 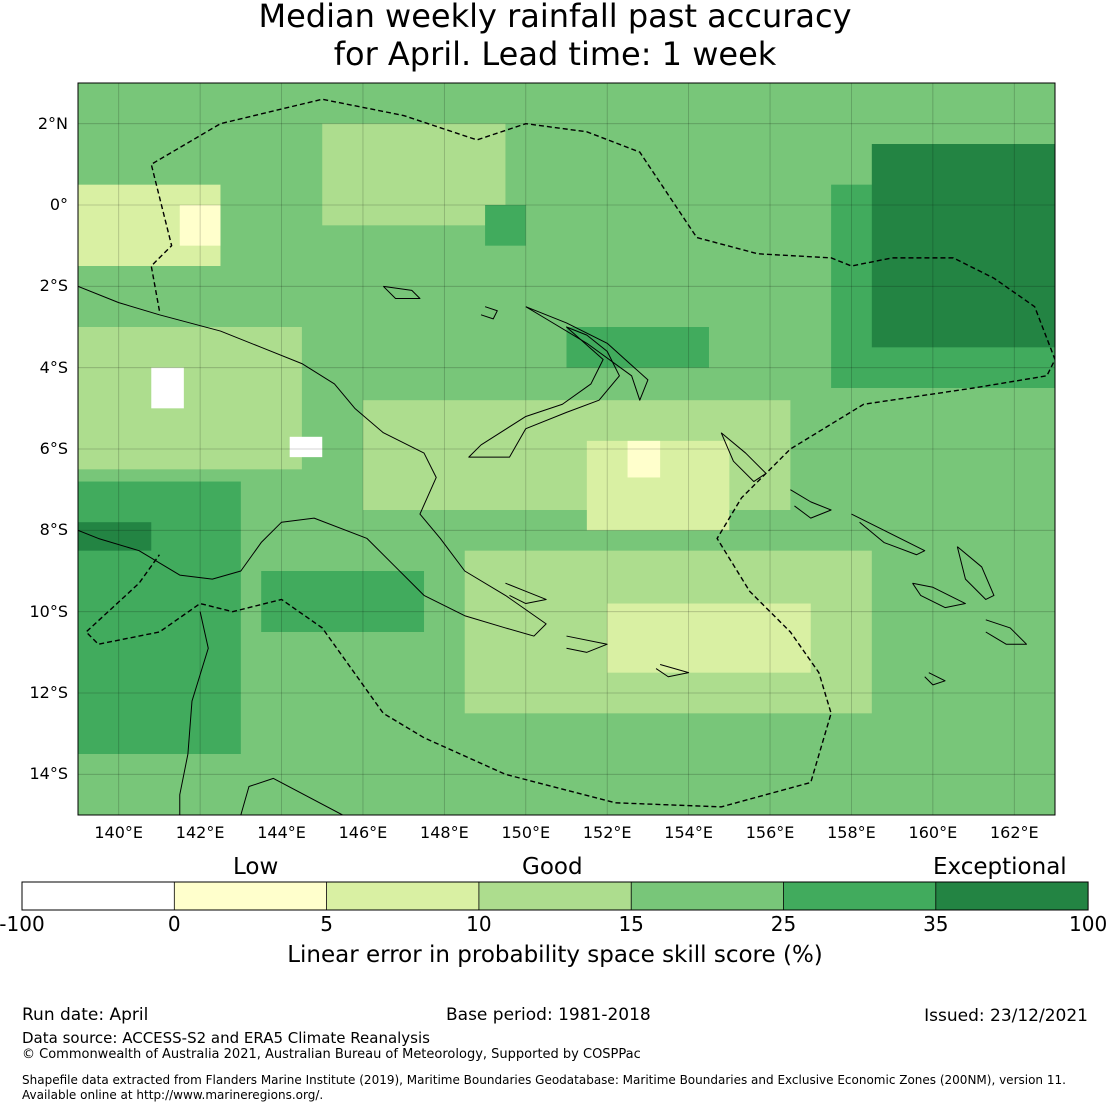 What do you see at coordinates (52, 123) in the screenshot?
I see `lat-tick-label: 2°N` at bounding box center [52, 123].